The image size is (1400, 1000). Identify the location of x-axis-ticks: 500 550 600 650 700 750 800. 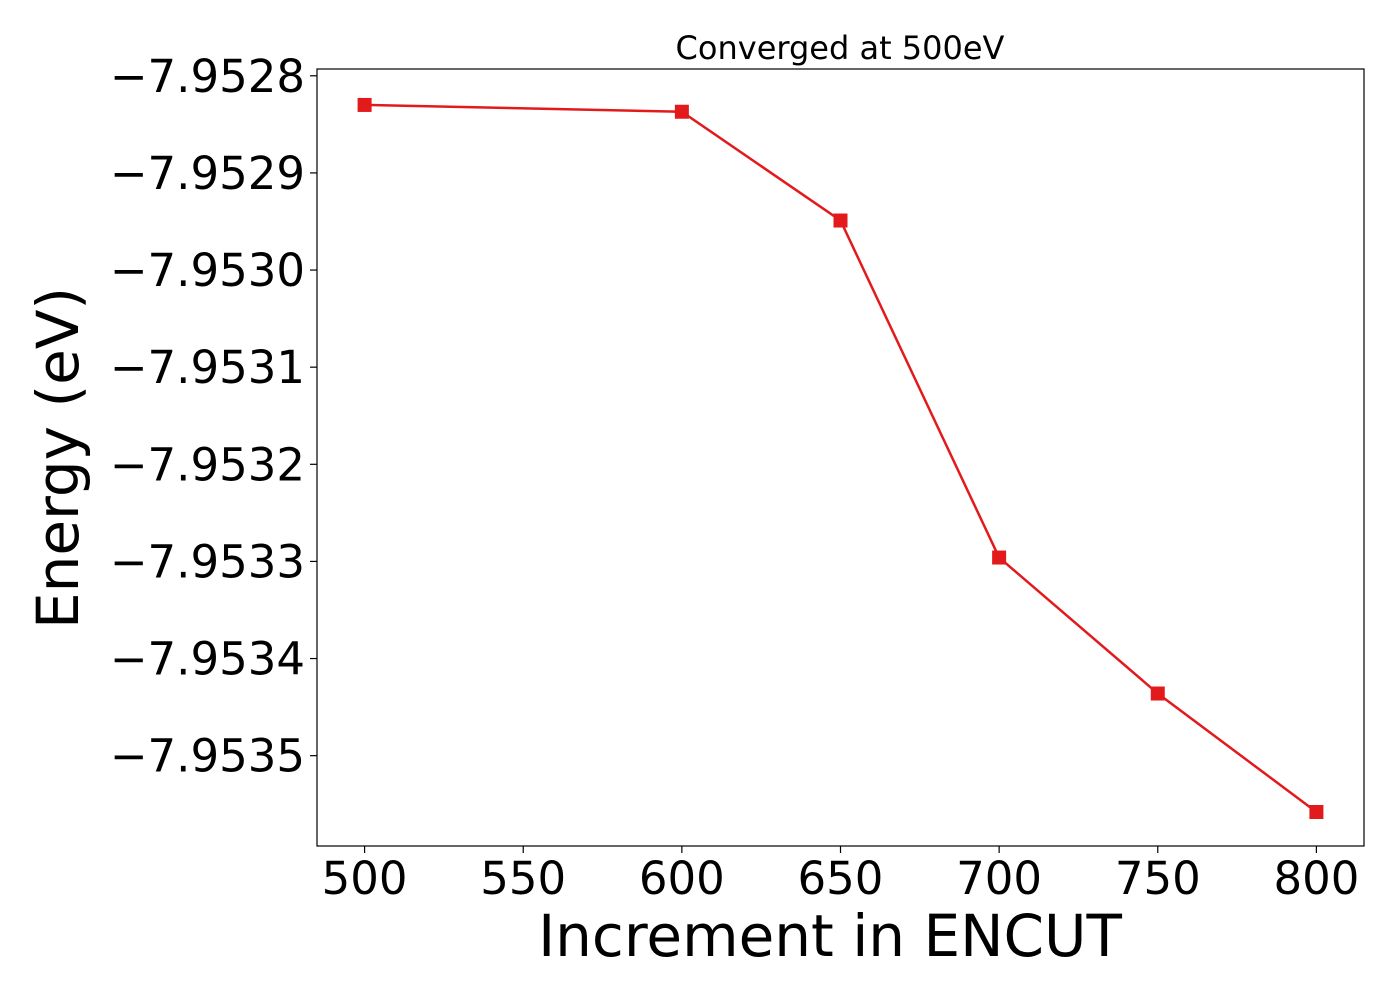
(840, 875).